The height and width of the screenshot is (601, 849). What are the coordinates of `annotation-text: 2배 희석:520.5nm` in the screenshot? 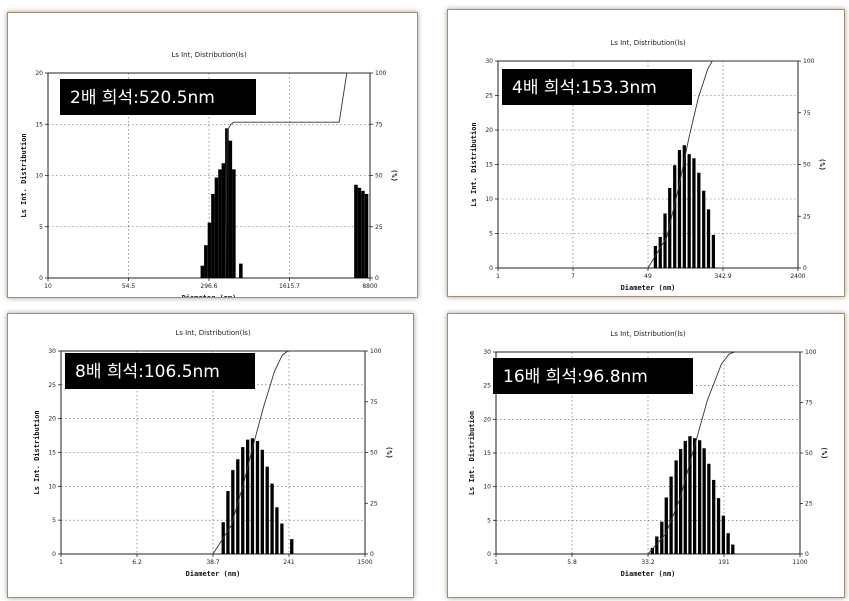 It's located at (142, 98).